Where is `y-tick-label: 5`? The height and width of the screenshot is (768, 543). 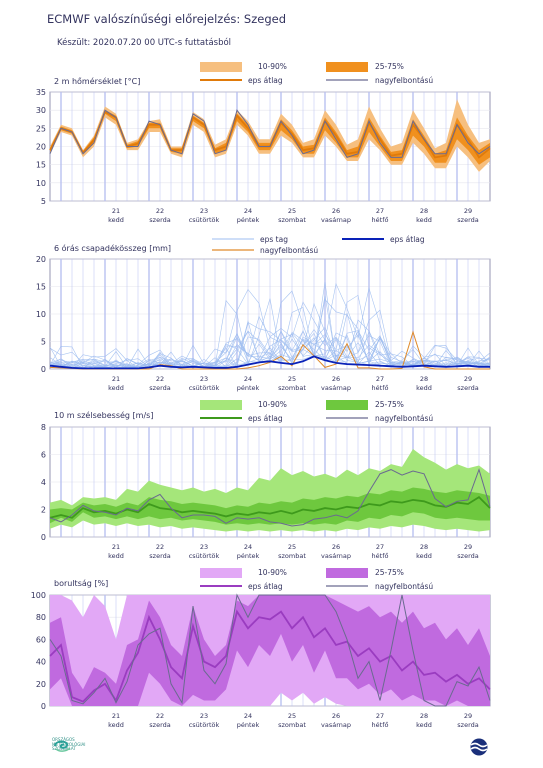
y-tick-label: 5 is located at coordinates (43, 342).